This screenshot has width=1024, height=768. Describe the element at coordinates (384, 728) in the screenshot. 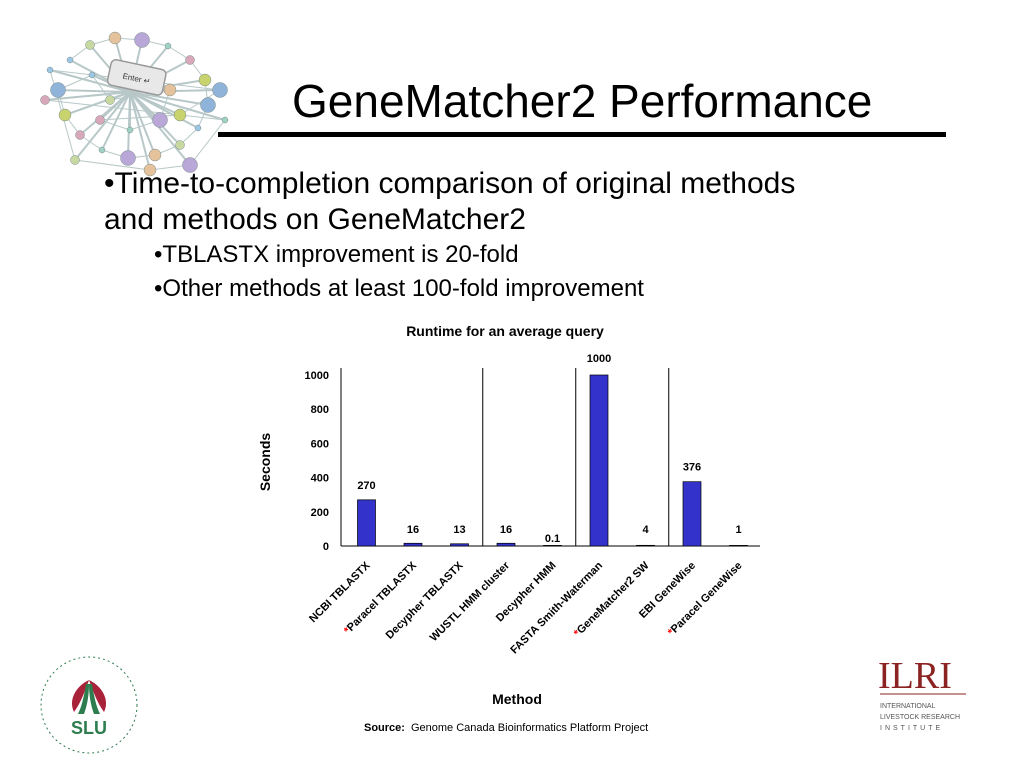

I see `source-label: Source:` at that location.